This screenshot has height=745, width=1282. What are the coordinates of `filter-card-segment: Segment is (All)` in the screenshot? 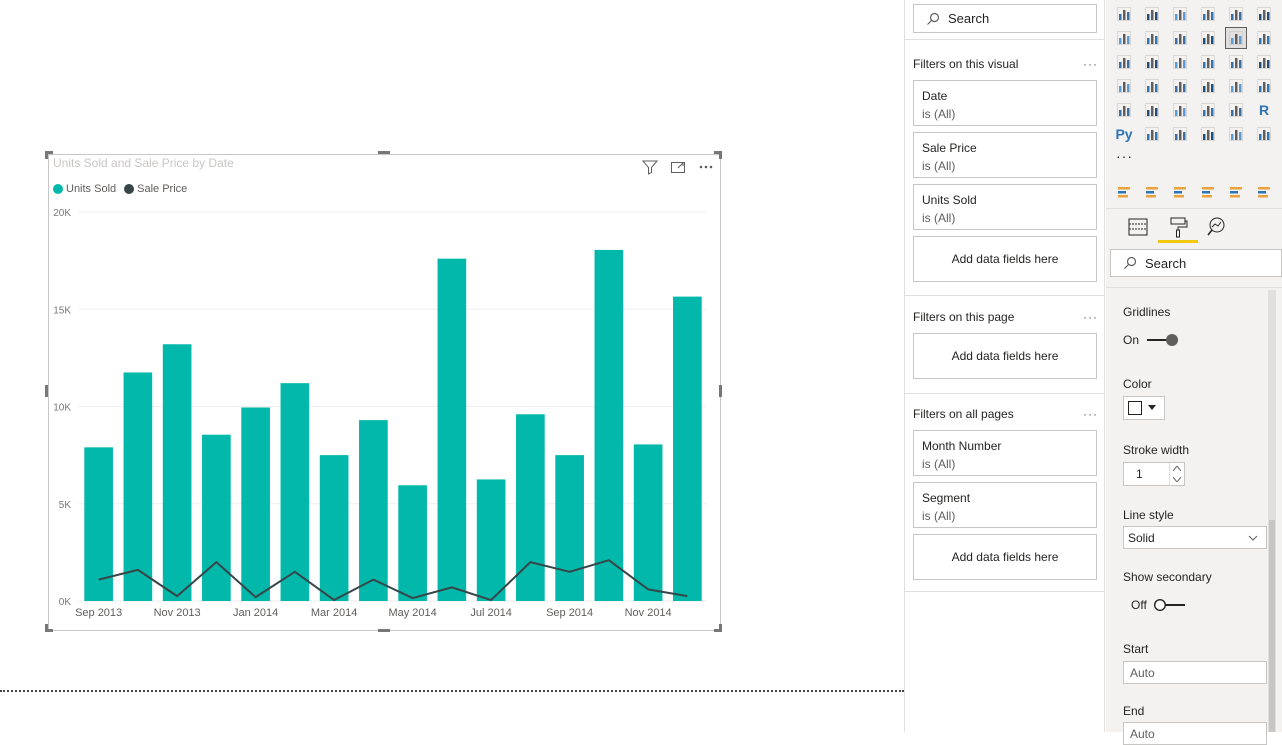 It's located at (1005, 505).